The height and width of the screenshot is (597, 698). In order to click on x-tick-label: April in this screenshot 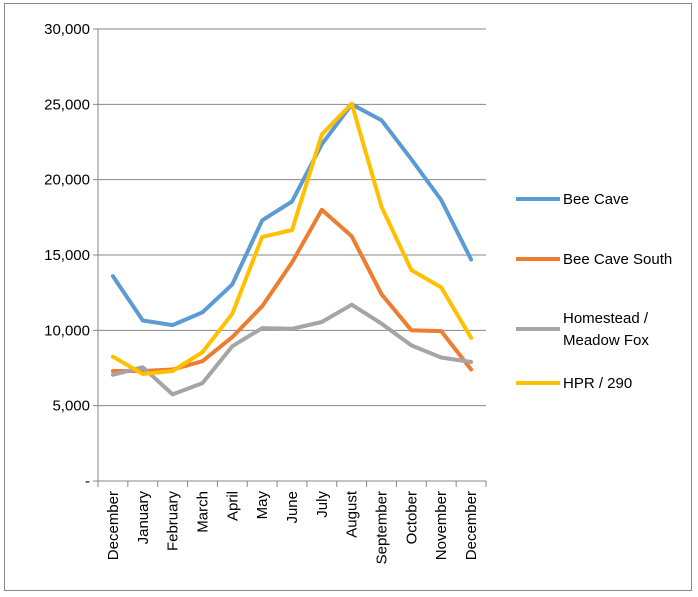, I will do `click(232, 506)`.